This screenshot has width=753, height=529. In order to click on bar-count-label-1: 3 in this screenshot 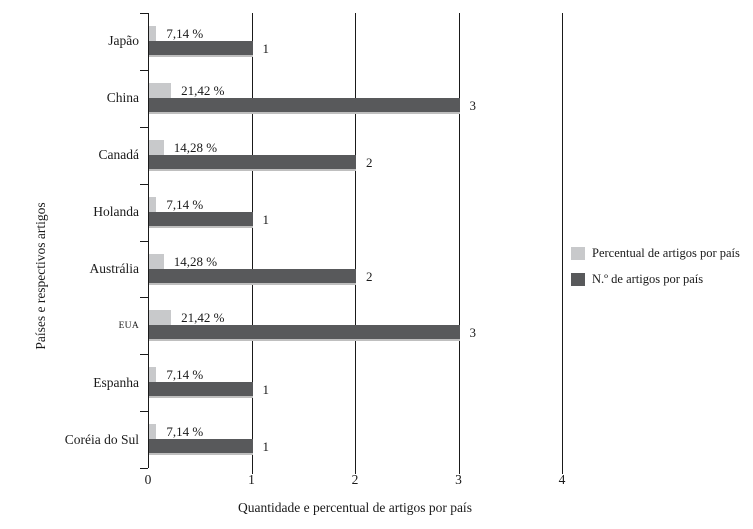, I will do `click(473, 105)`.